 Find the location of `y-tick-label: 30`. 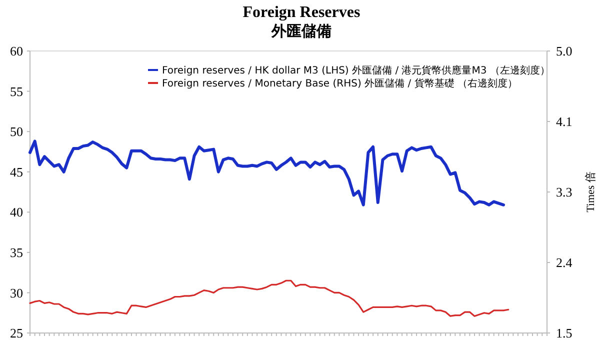

y-tick-label: 30 is located at coordinates (16, 292).